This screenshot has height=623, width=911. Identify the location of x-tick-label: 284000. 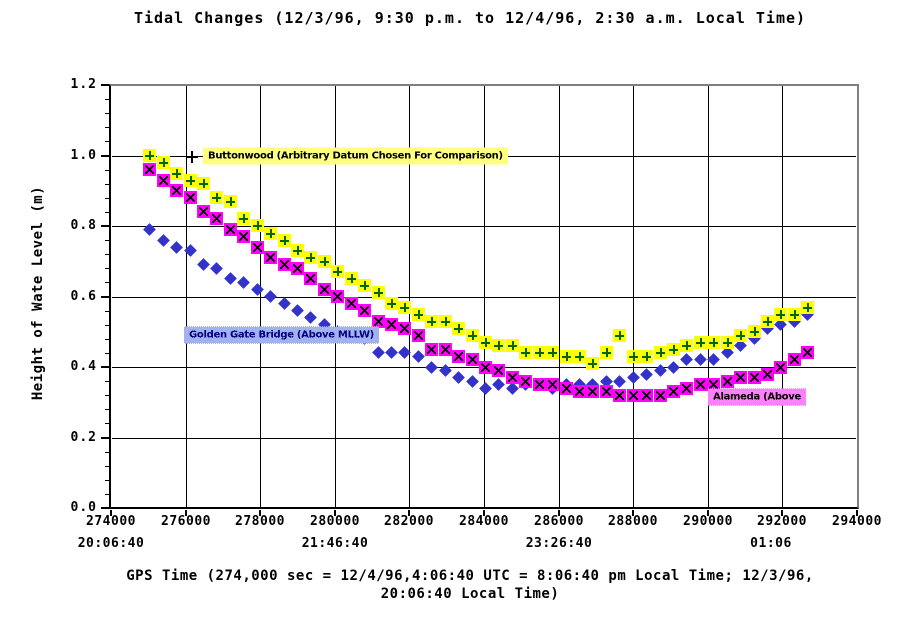
(484, 521).